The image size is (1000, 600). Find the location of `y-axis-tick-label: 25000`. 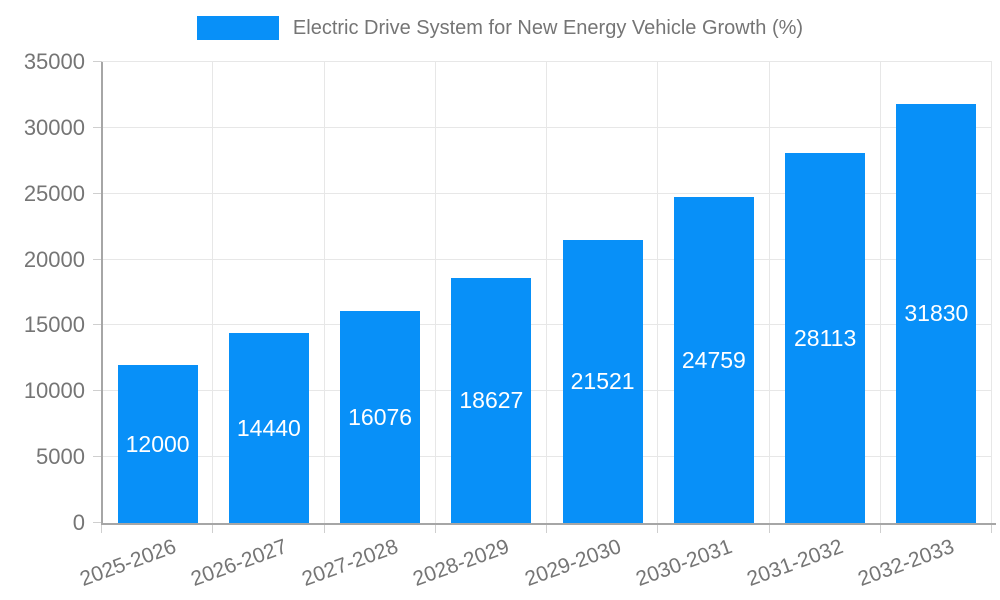

y-axis-tick-label: 25000 is located at coordinates (54, 193).